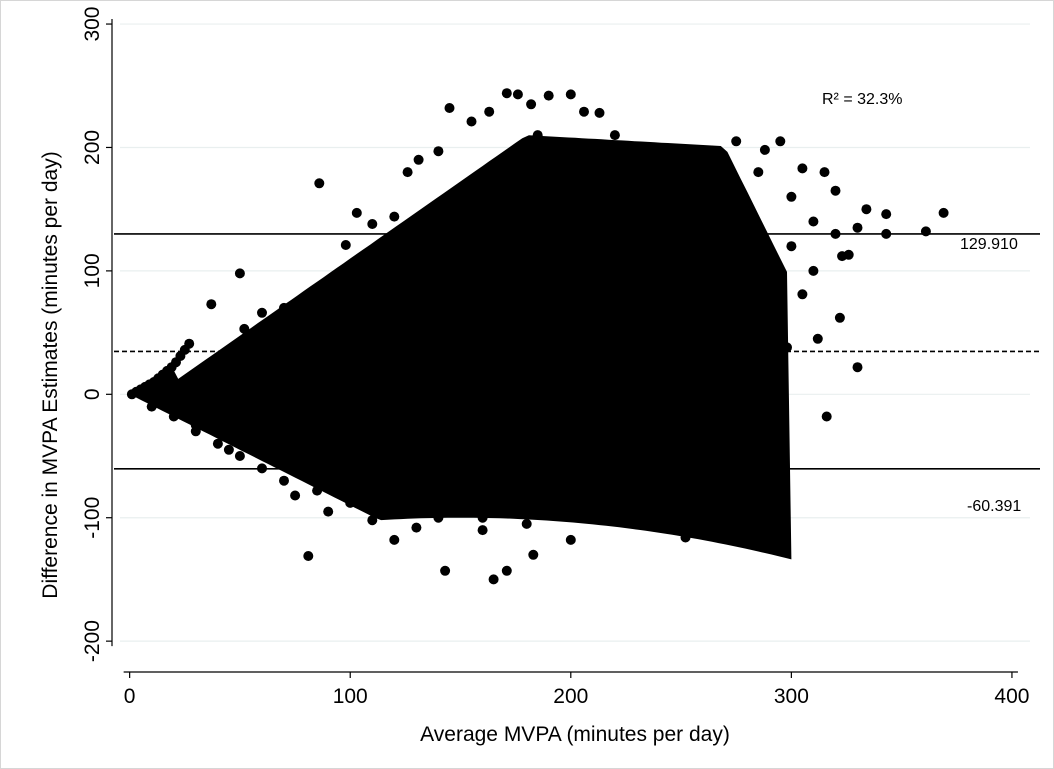  What do you see at coordinates (92, 518) in the screenshot?
I see `y-tick-label: -100` at bounding box center [92, 518].